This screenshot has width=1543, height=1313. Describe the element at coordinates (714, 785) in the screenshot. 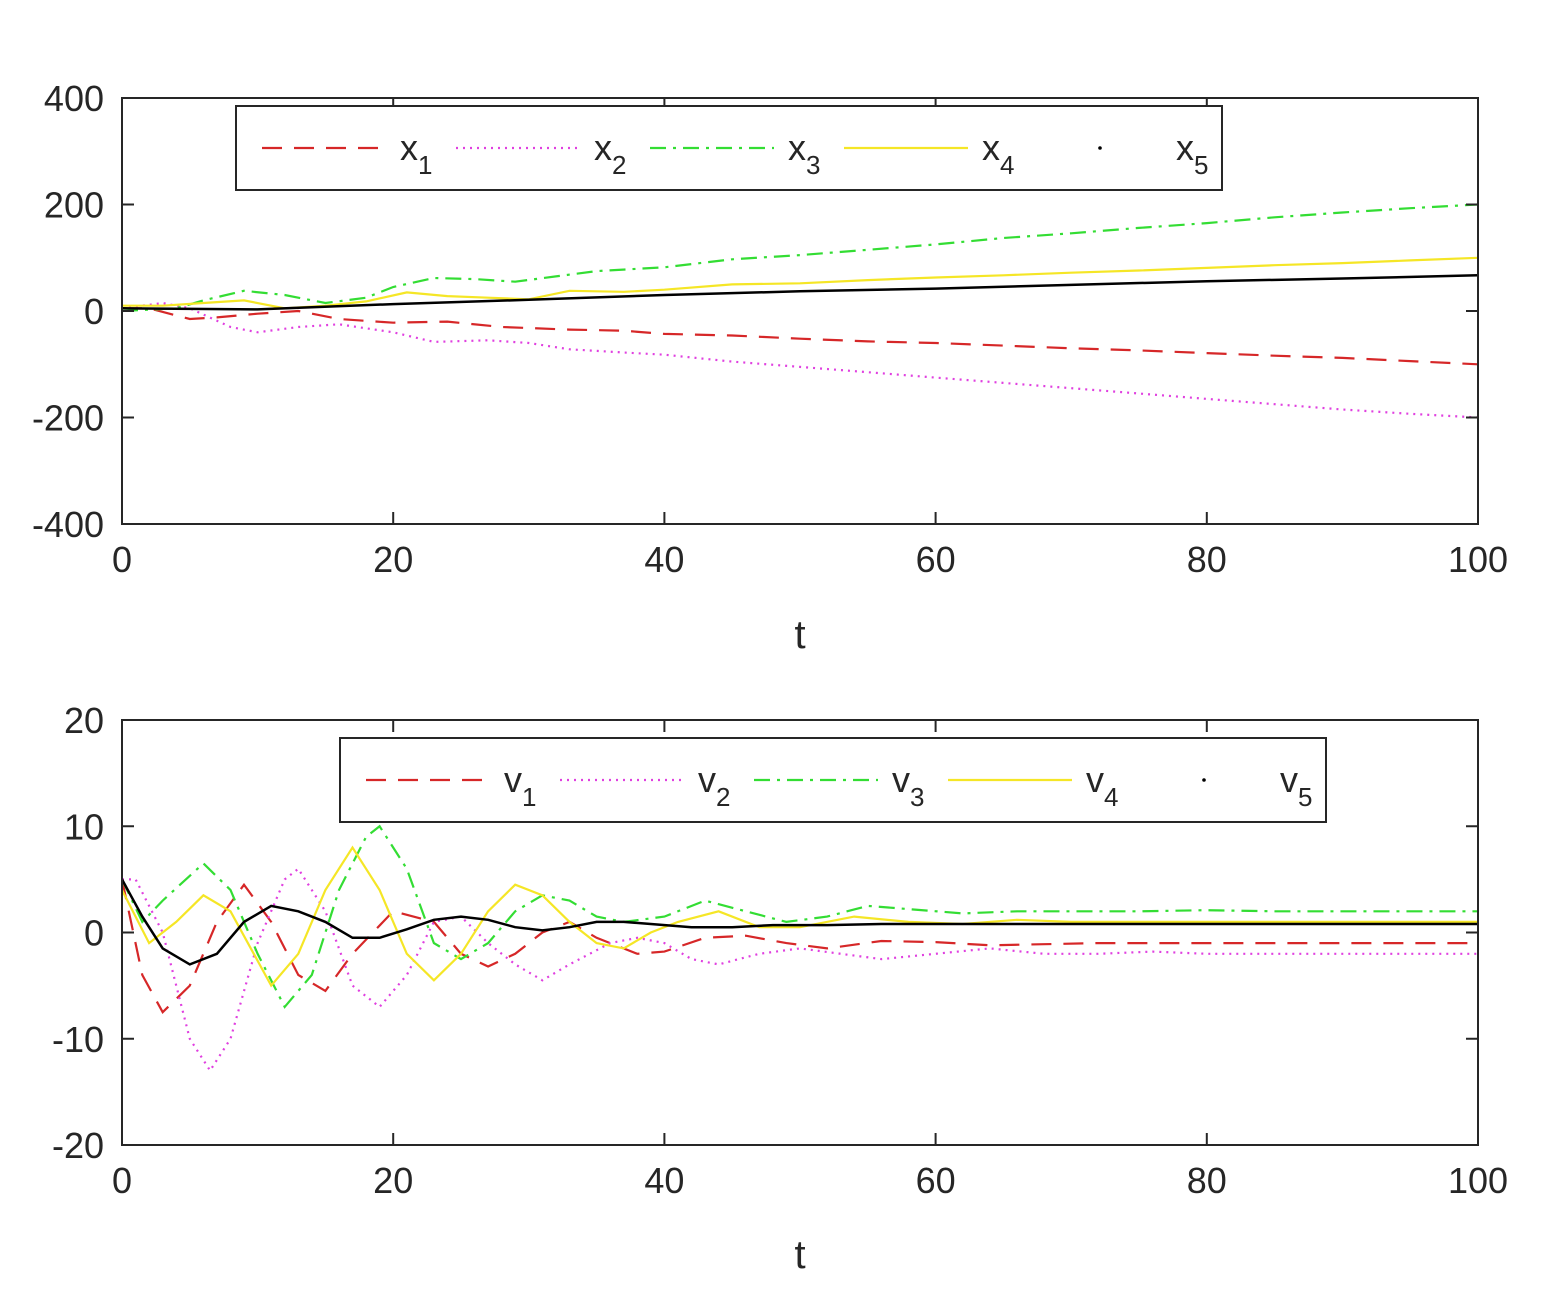

I see `legend-label: v2` at that location.